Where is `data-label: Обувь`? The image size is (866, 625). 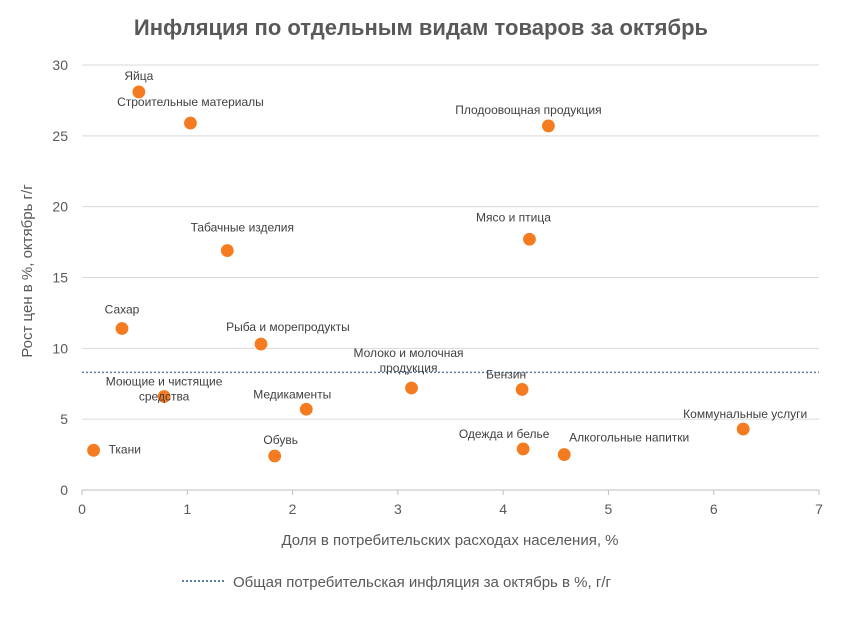 data-label: Обувь is located at coordinates (280, 440).